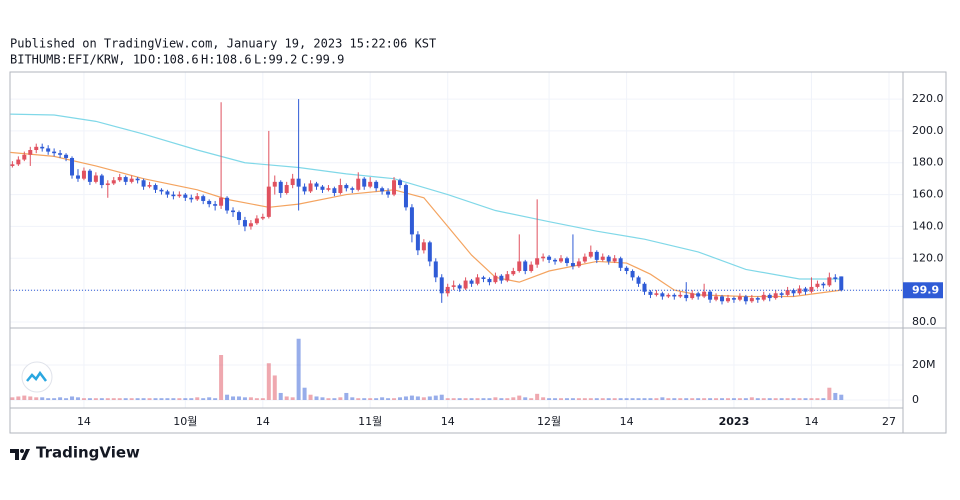 The height and width of the screenshot is (500, 960). What do you see at coordinates (37, 377) in the screenshot?
I see `volume-logo` at bounding box center [37, 377].